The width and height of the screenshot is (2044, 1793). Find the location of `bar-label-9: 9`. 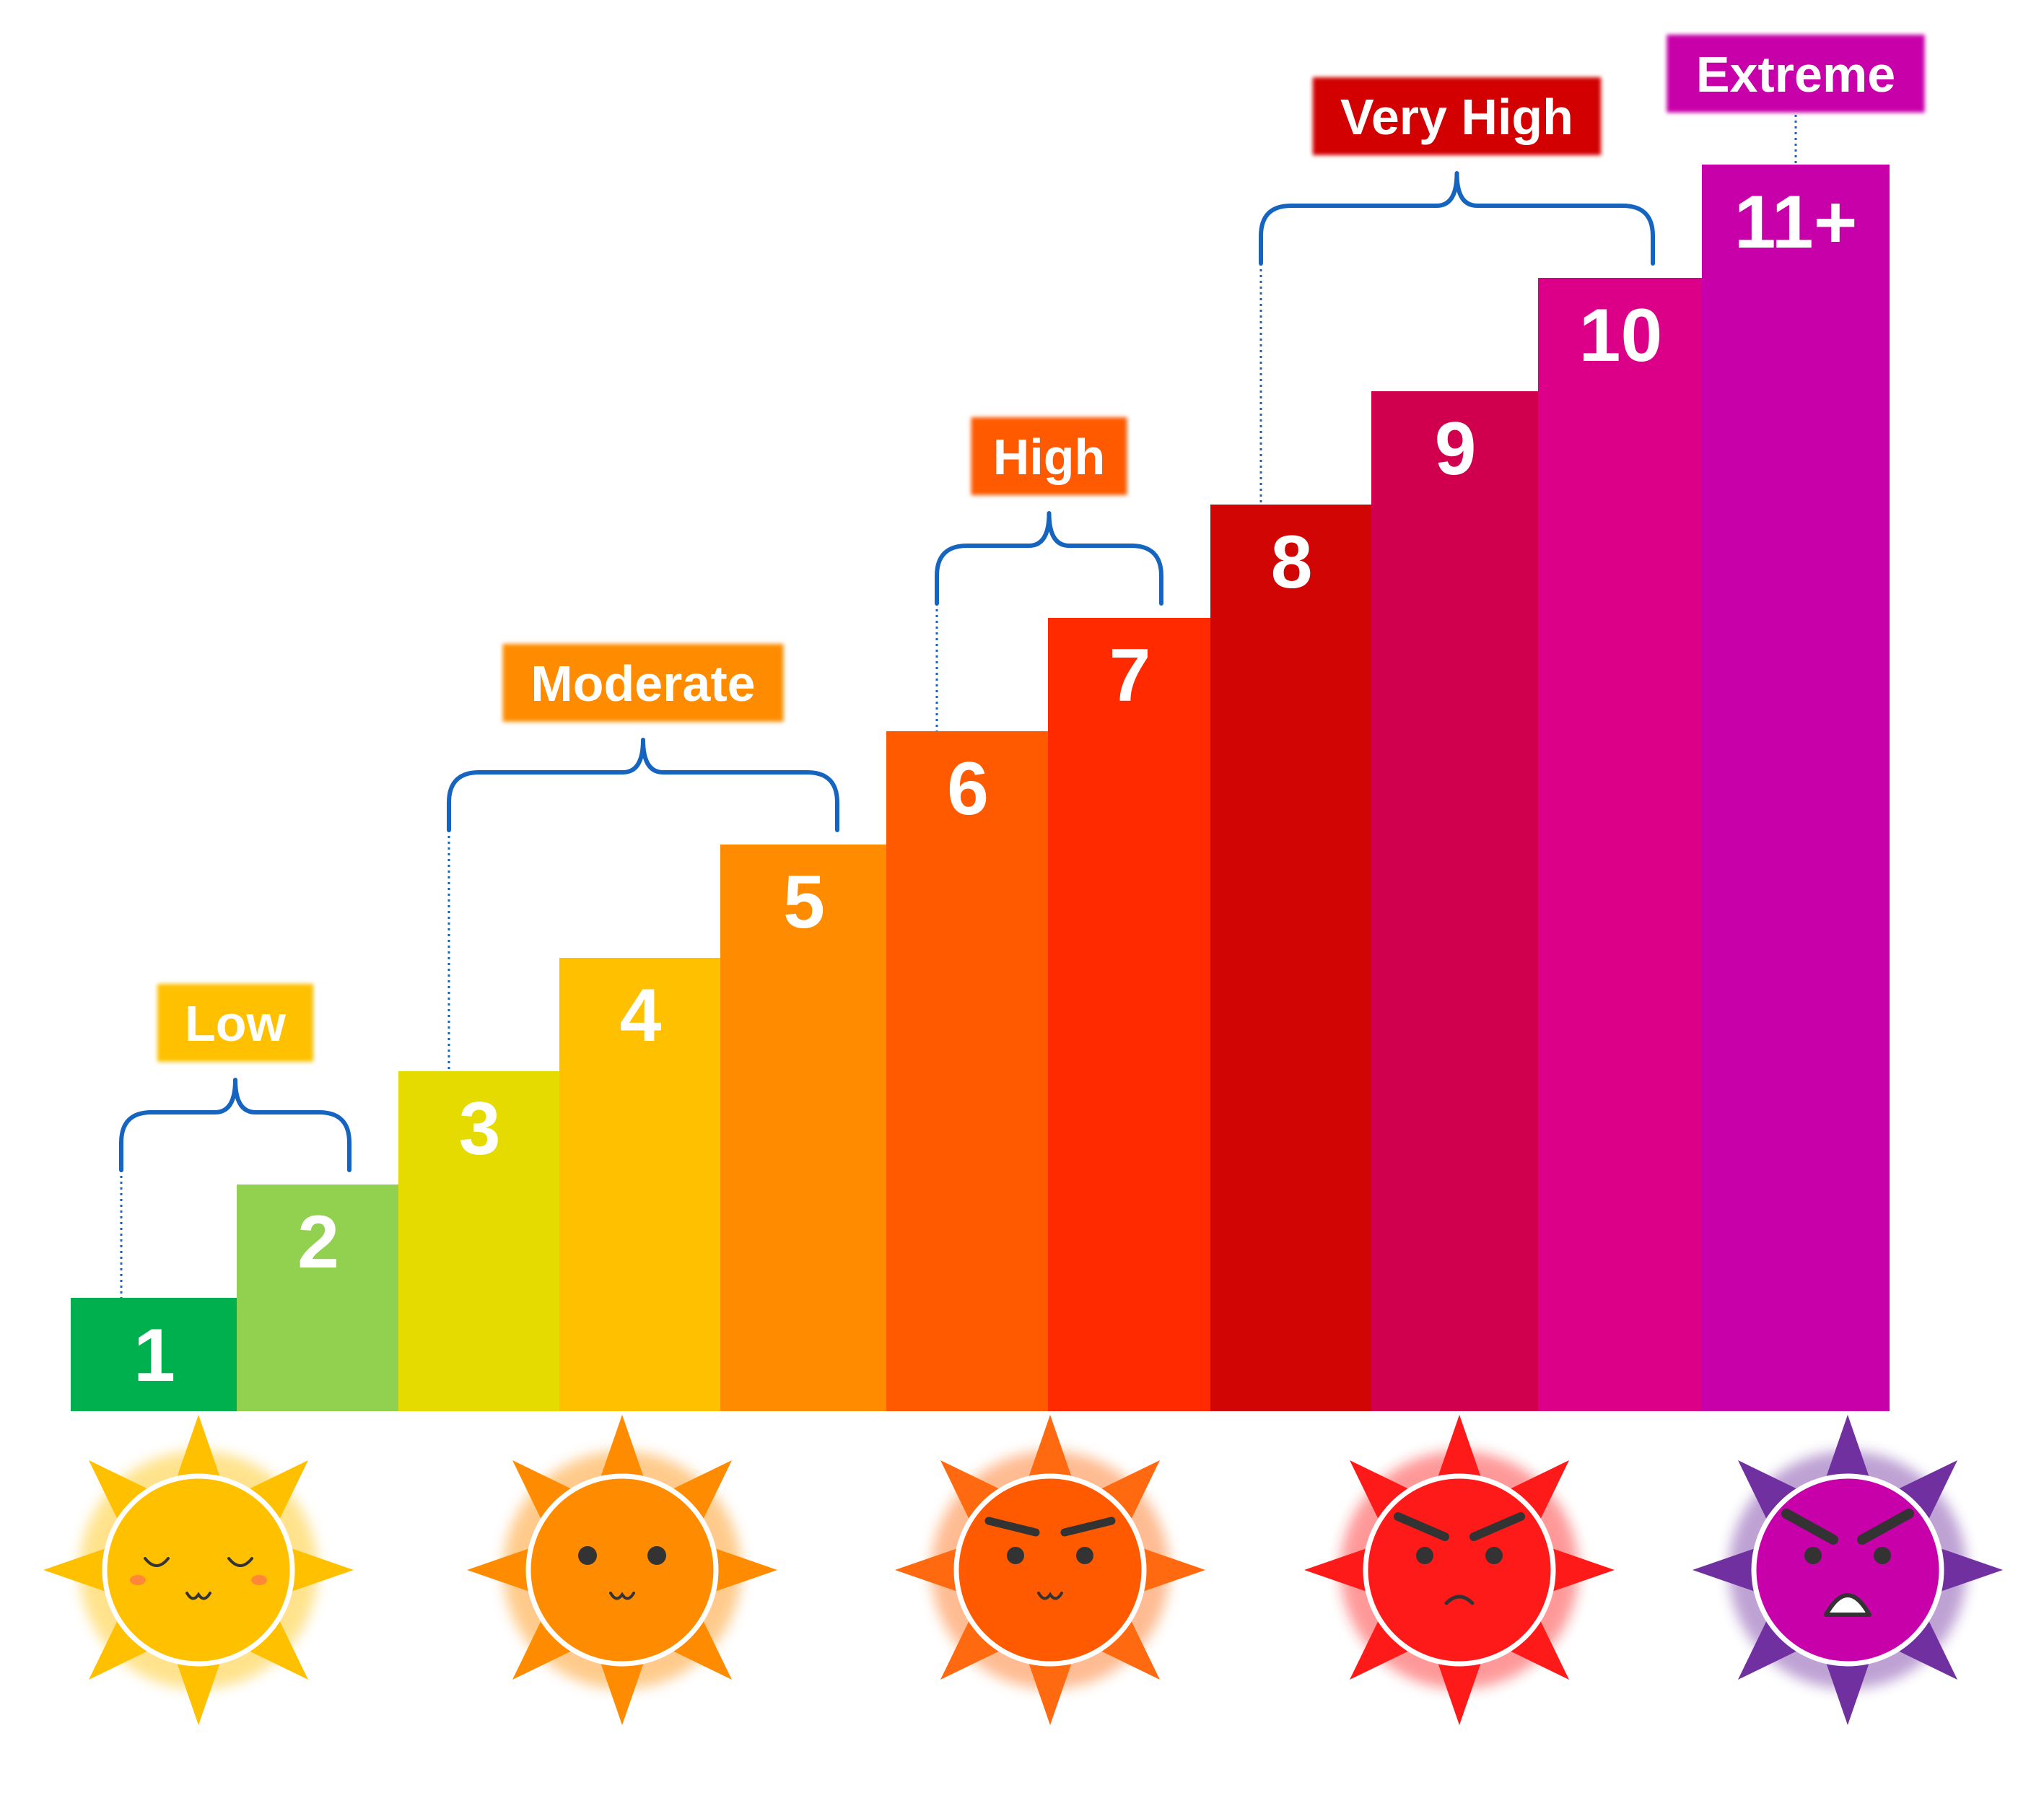

bar-label-9: 9 is located at coordinates (1456, 449).